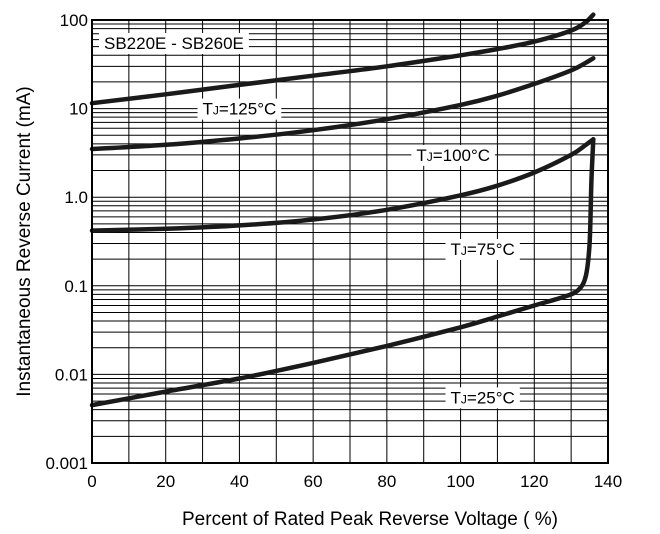 This screenshot has width=660, height=534. What do you see at coordinates (534, 481) in the screenshot?
I see `x-tick-label: 120` at bounding box center [534, 481].